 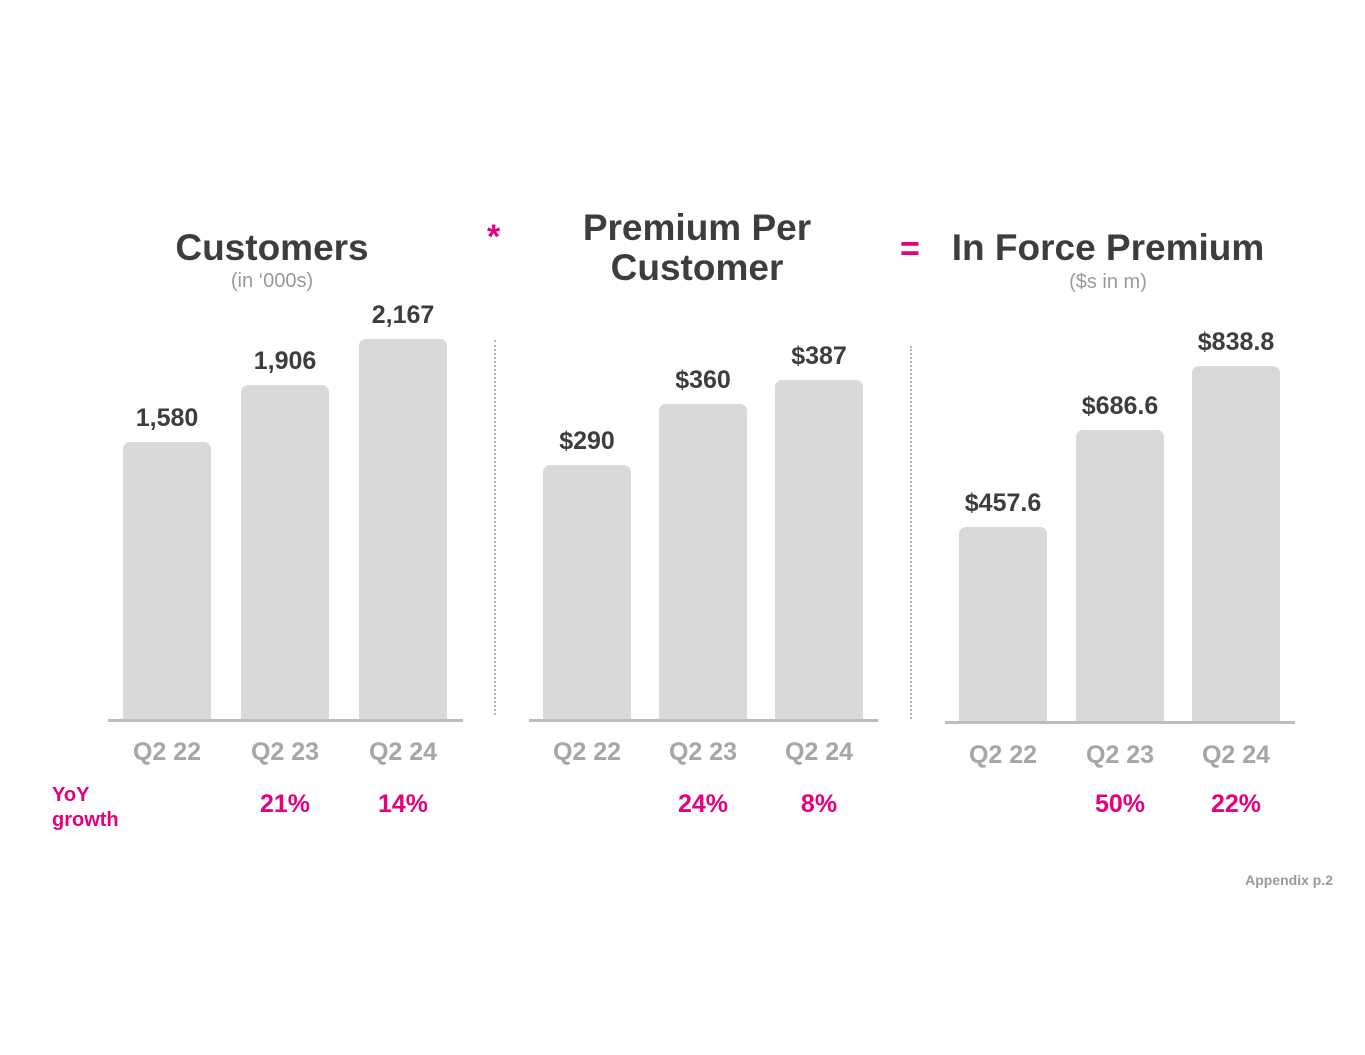 I want to click on growth-label-premium-per-customer-q2-24: 8%, so click(x=819, y=804).